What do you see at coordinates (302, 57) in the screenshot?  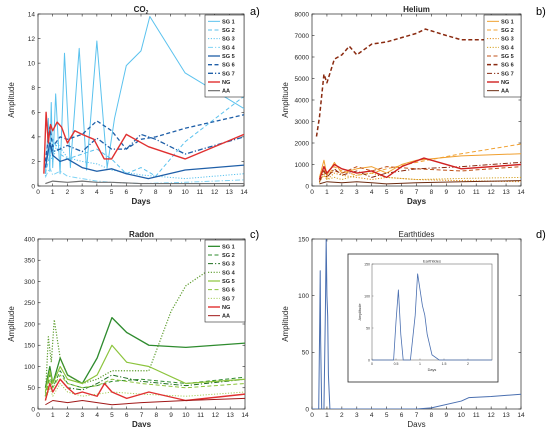 I see `y-tick-label: 6000` at bounding box center [302, 57].